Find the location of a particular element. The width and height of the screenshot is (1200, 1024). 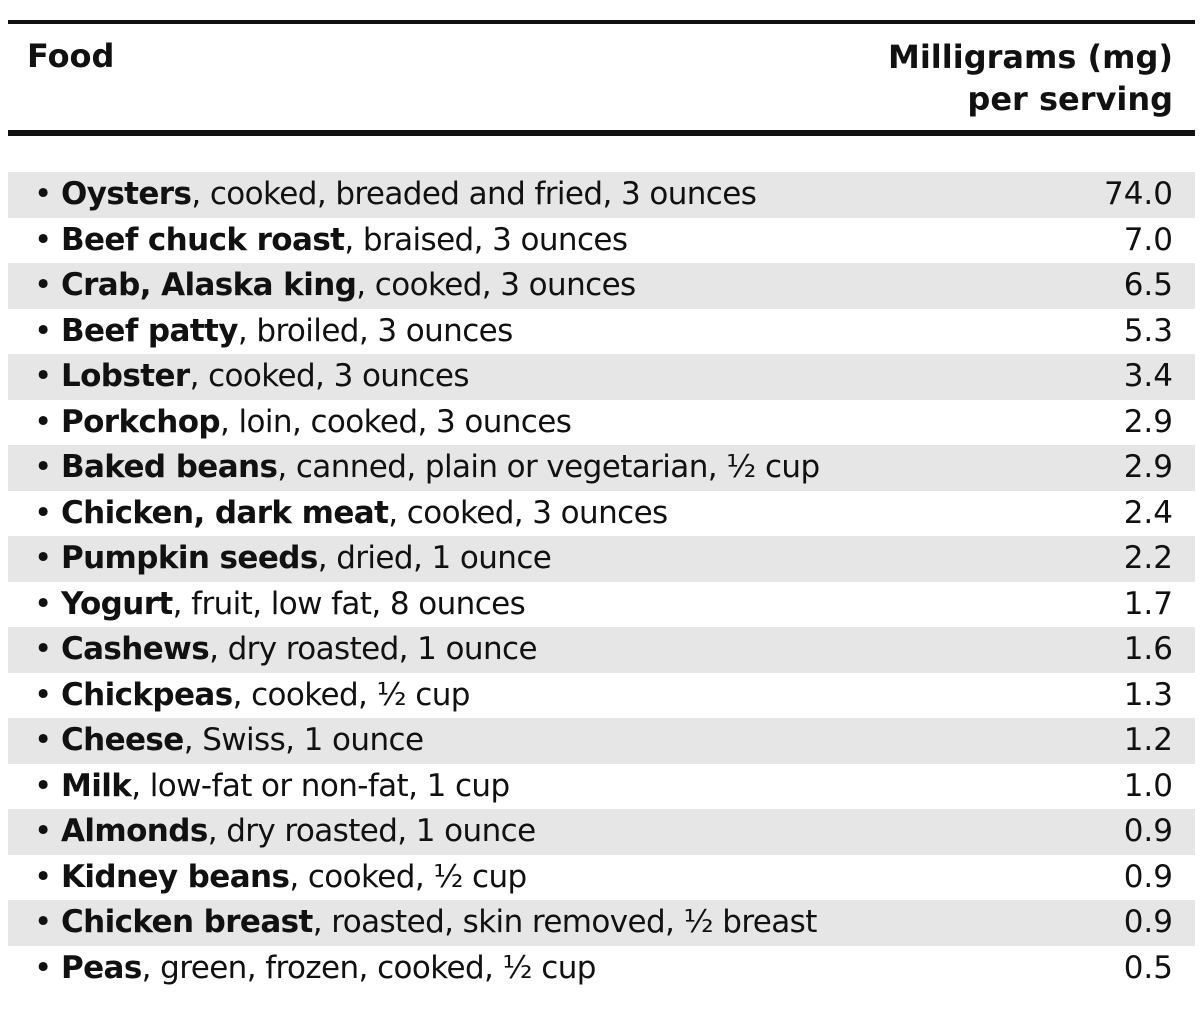

food-name: Kidney beans is located at coordinates (175, 876).